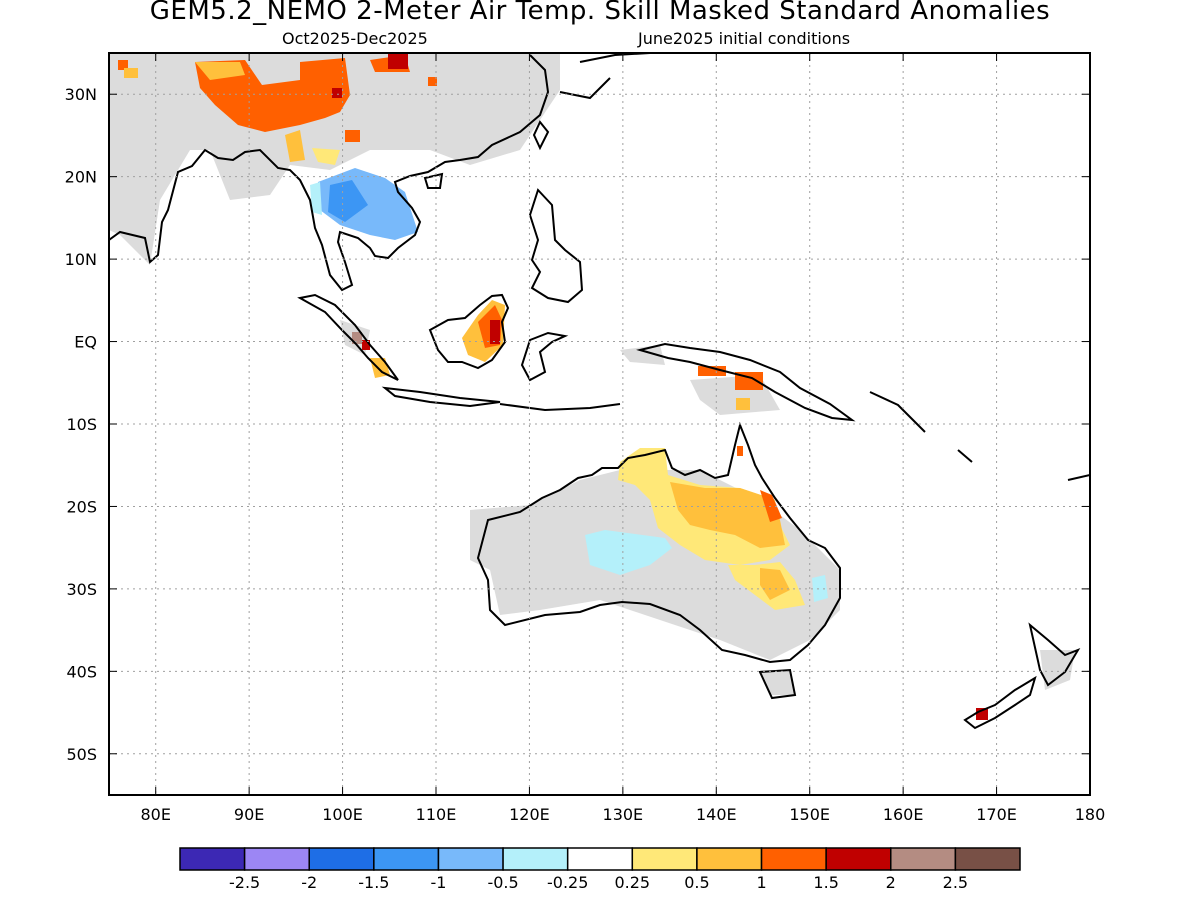 The width and height of the screenshot is (1200, 900). What do you see at coordinates (502, 882) in the screenshot?
I see `colorbar-label: -0.5` at bounding box center [502, 882].